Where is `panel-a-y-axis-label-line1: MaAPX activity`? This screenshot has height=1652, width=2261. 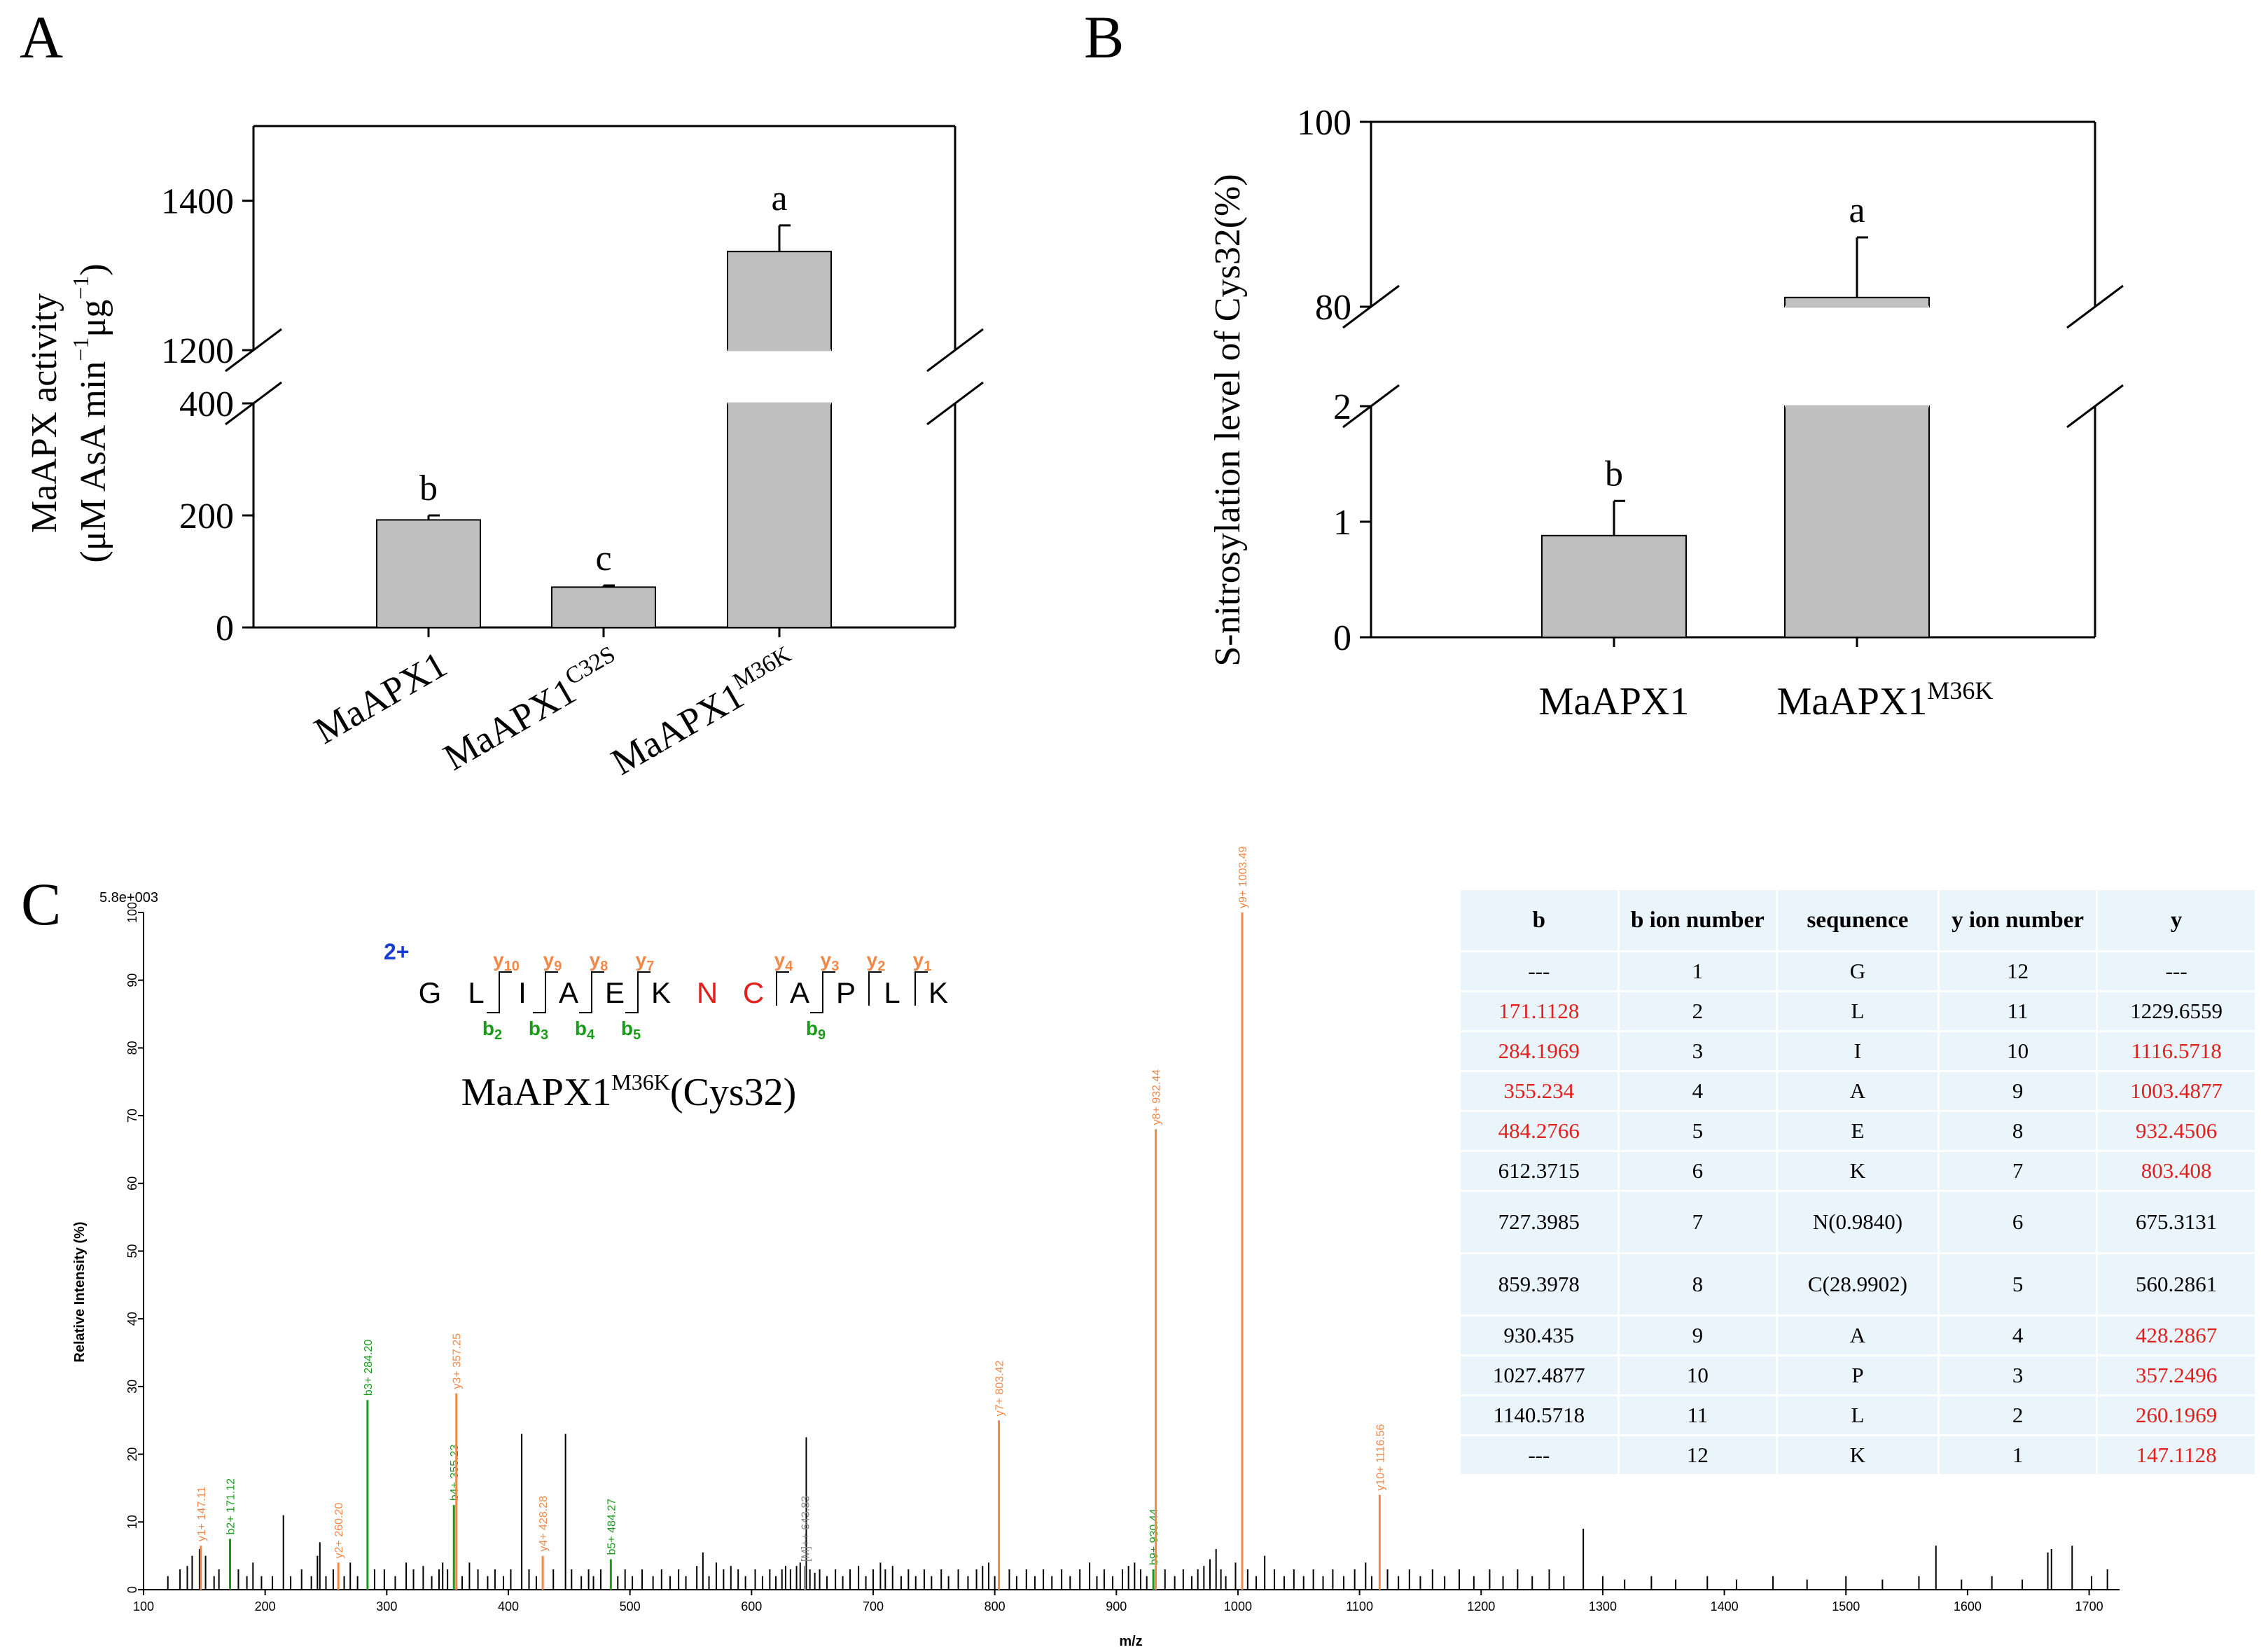
panel-a-y-axis-label-line1: MaAPX activity is located at coordinates (44, 413).